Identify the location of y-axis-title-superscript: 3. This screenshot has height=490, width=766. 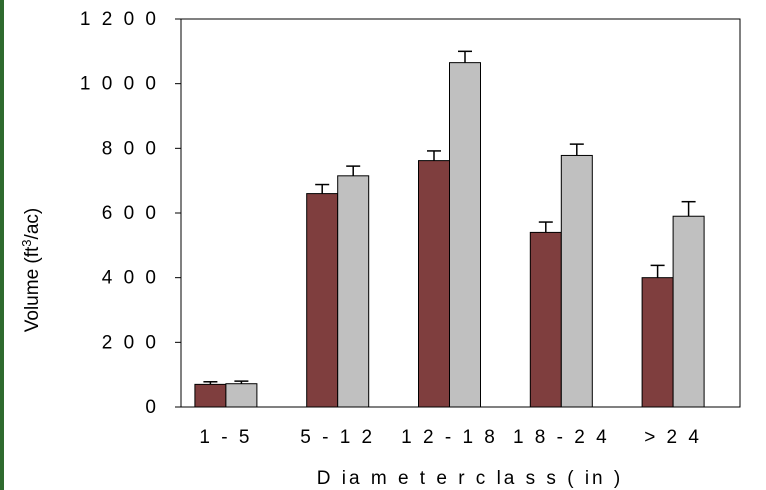
(26, 242).